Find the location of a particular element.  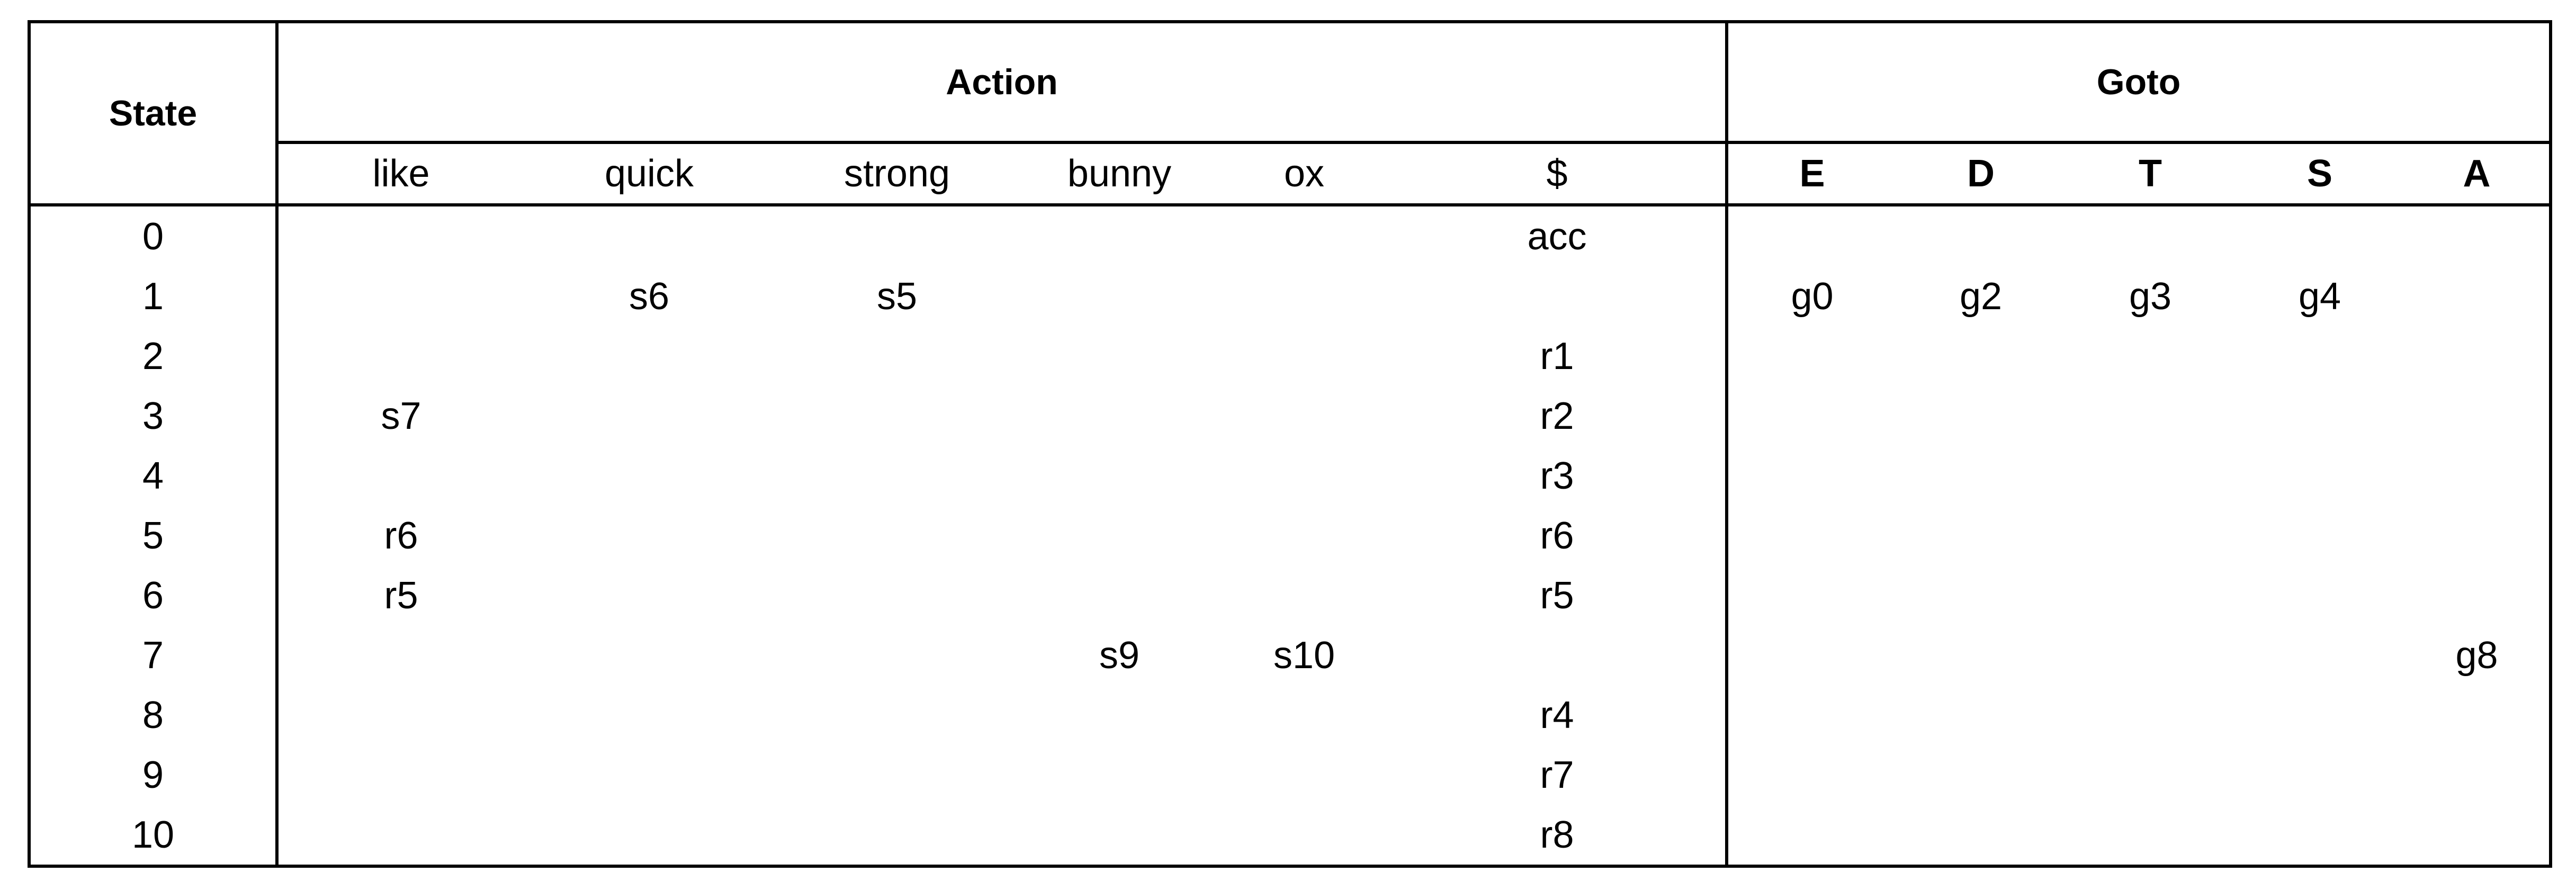

action-cell: r2 is located at coordinates (1559, 416).